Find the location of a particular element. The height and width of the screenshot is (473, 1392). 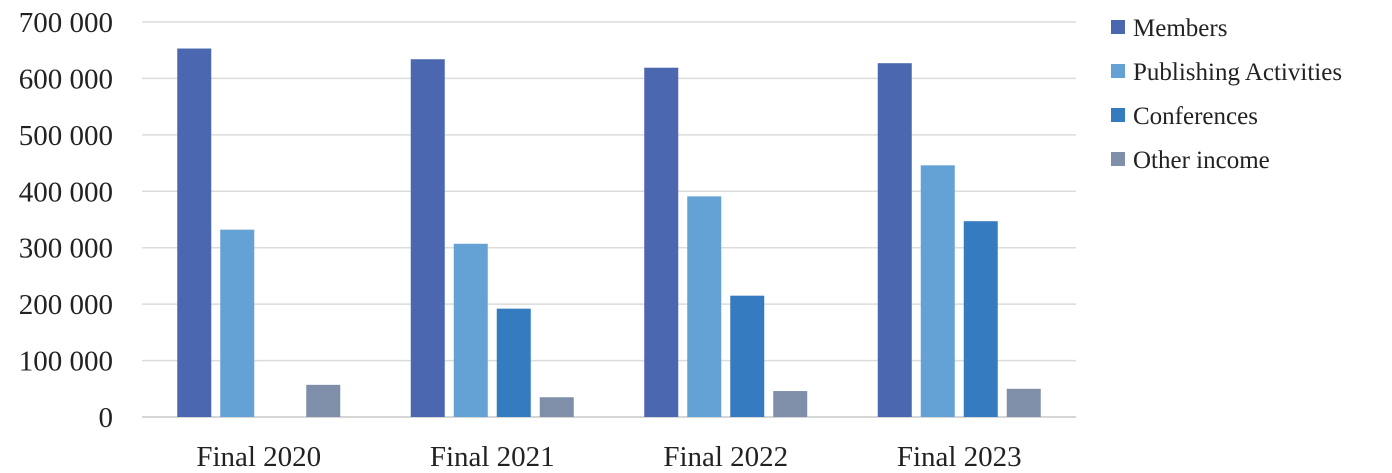

x-tick-label: Final 2021 is located at coordinates (492, 457).